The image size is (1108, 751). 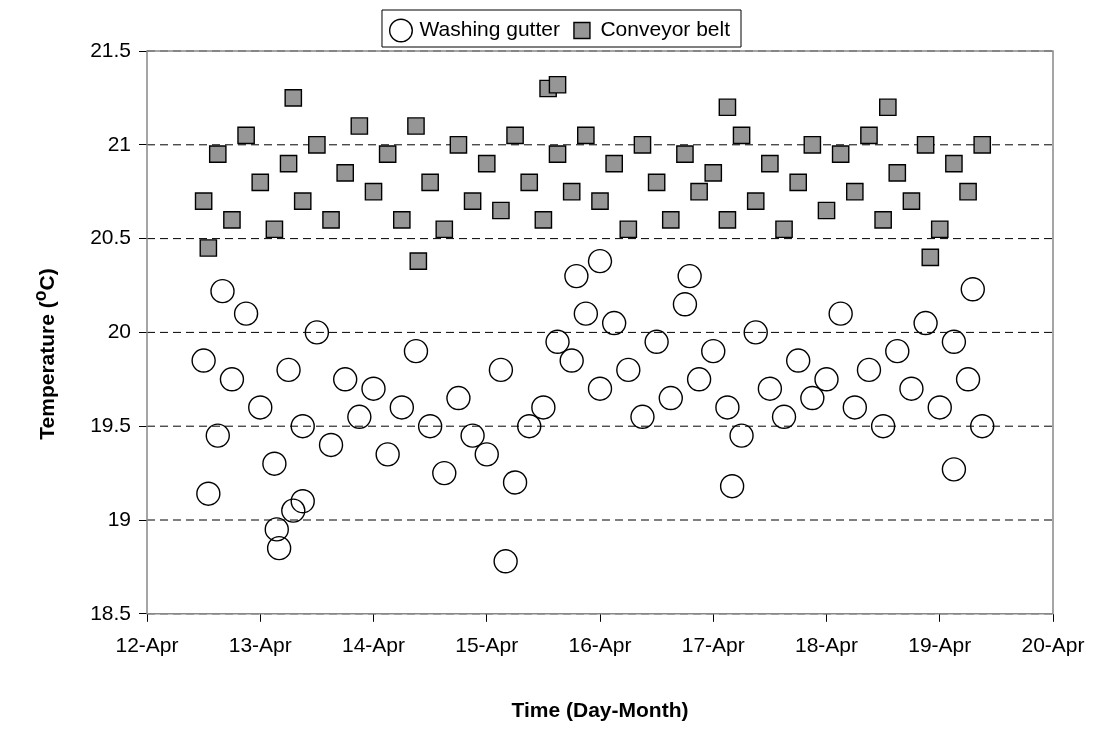 I want to click on y-tick-label: 20, so click(x=119, y=331).